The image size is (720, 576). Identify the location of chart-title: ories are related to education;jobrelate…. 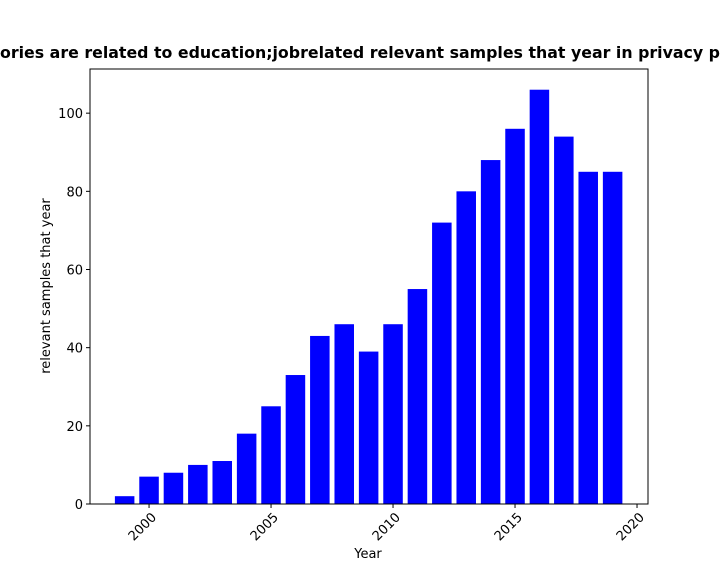
(360, 52).